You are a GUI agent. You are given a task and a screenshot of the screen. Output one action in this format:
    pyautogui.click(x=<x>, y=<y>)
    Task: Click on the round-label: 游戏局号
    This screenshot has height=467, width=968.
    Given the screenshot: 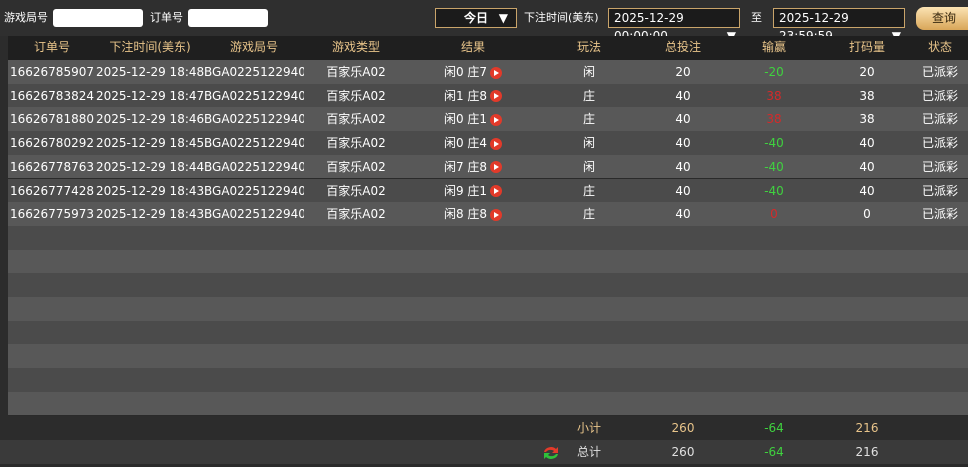 What is the action you would take?
    pyautogui.click(x=26, y=17)
    